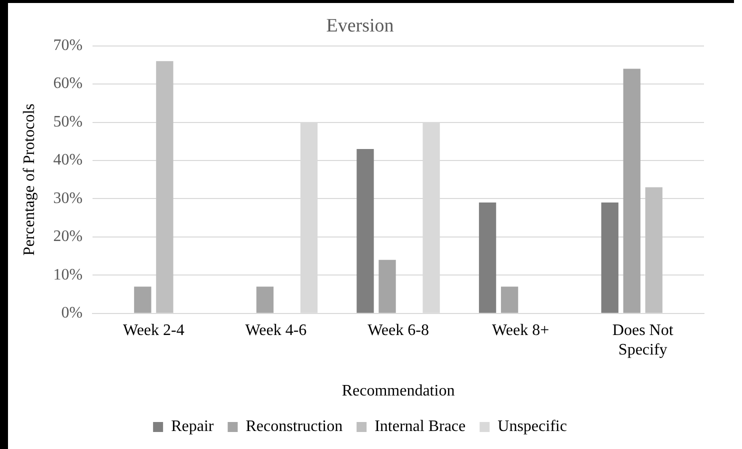 The image size is (742, 449). Describe the element at coordinates (68, 160) in the screenshot. I see `y-tick-label: 40%` at that location.